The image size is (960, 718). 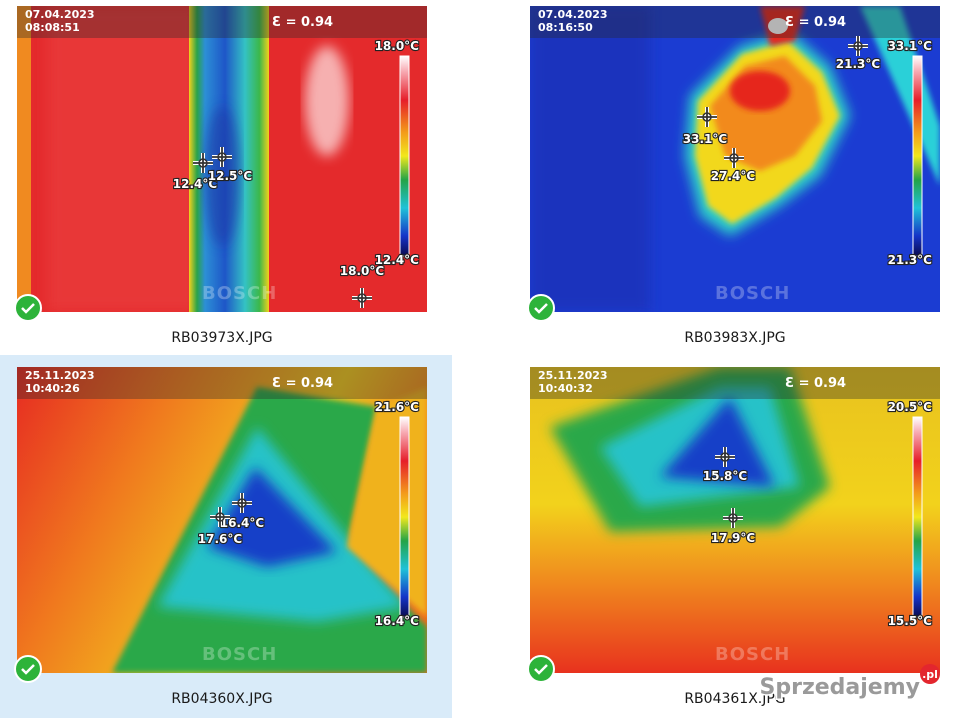 What do you see at coordinates (397, 621) in the screenshot?
I see `scale-min: 16.4°C` at bounding box center [397, 621].